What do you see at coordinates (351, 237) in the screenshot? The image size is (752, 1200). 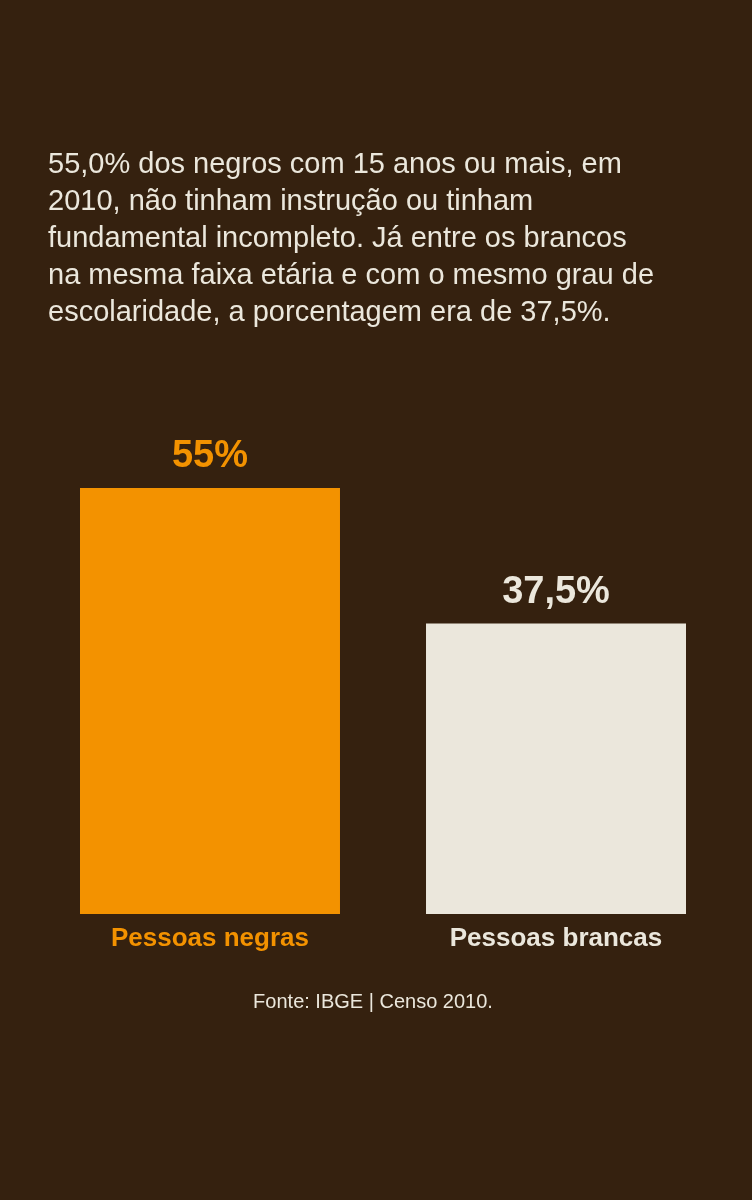 I see `chart-title: 55,0% dos negros com 15 anos ou mais, em 2010, não tinham instrução ou tinham fundamental incompleto. Já entre os brancos na mesma faixa etária e com o mesmo grau de escolaridade, a porcentagem era de 37,5%.` at bounding box center [351, 237].